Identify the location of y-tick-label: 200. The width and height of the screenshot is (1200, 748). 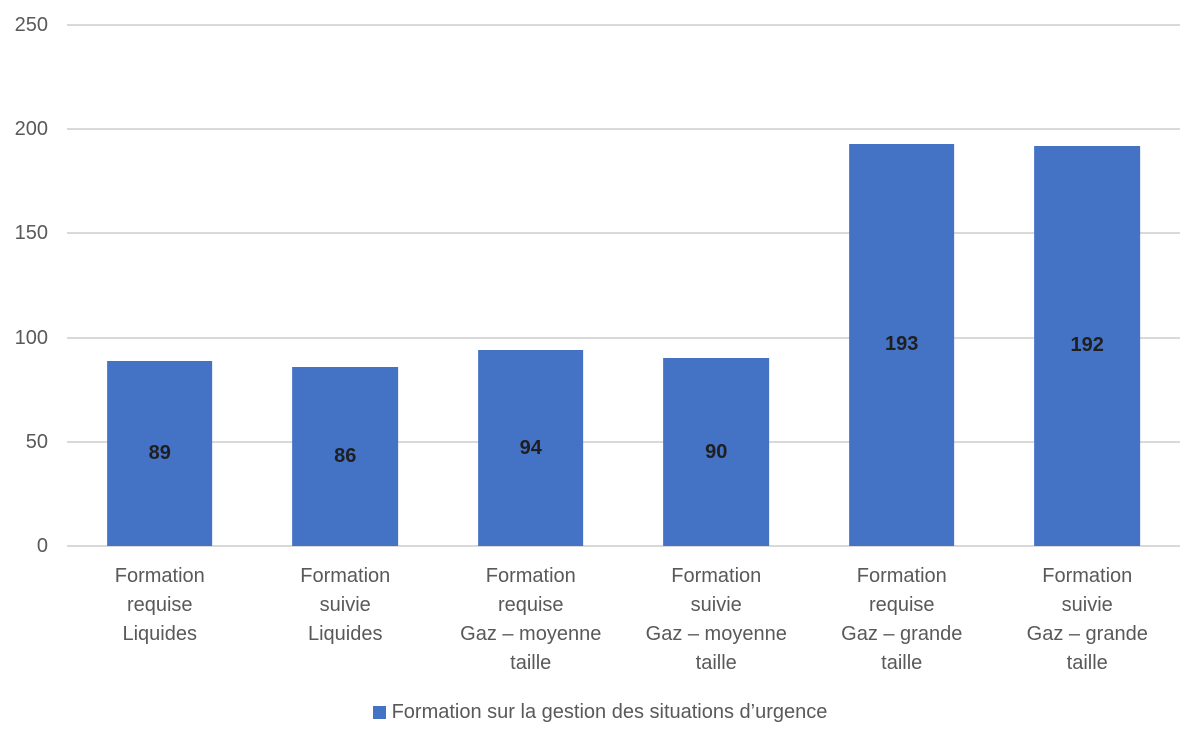
(31, 129).